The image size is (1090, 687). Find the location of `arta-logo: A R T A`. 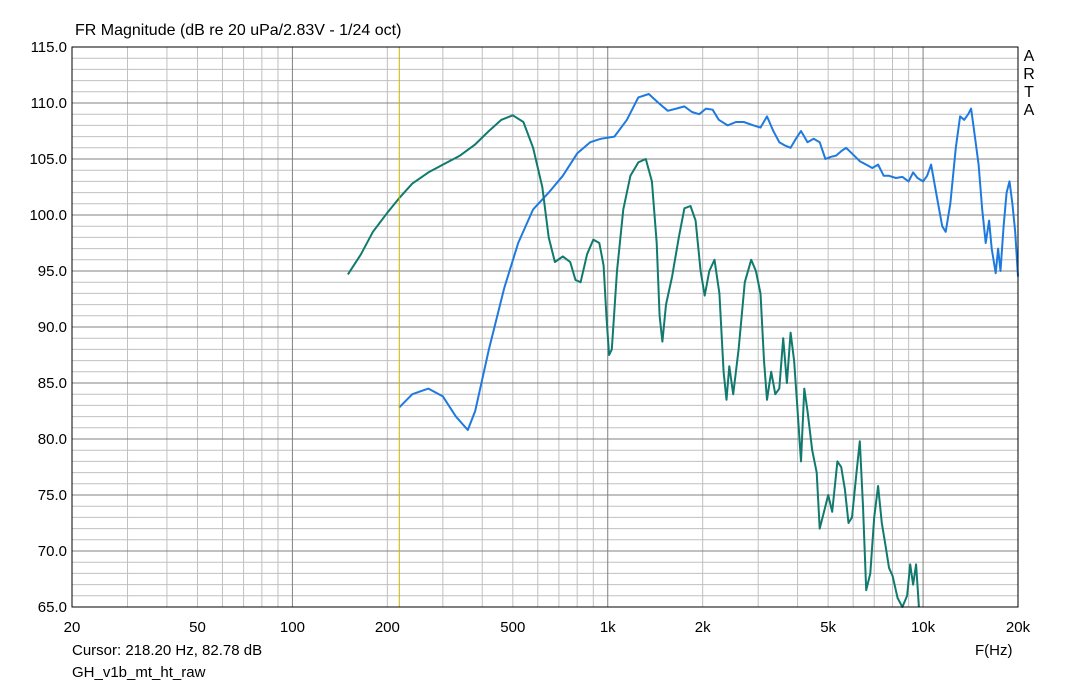

arta-logo: A R T A is located at coordinates (1029, 84).